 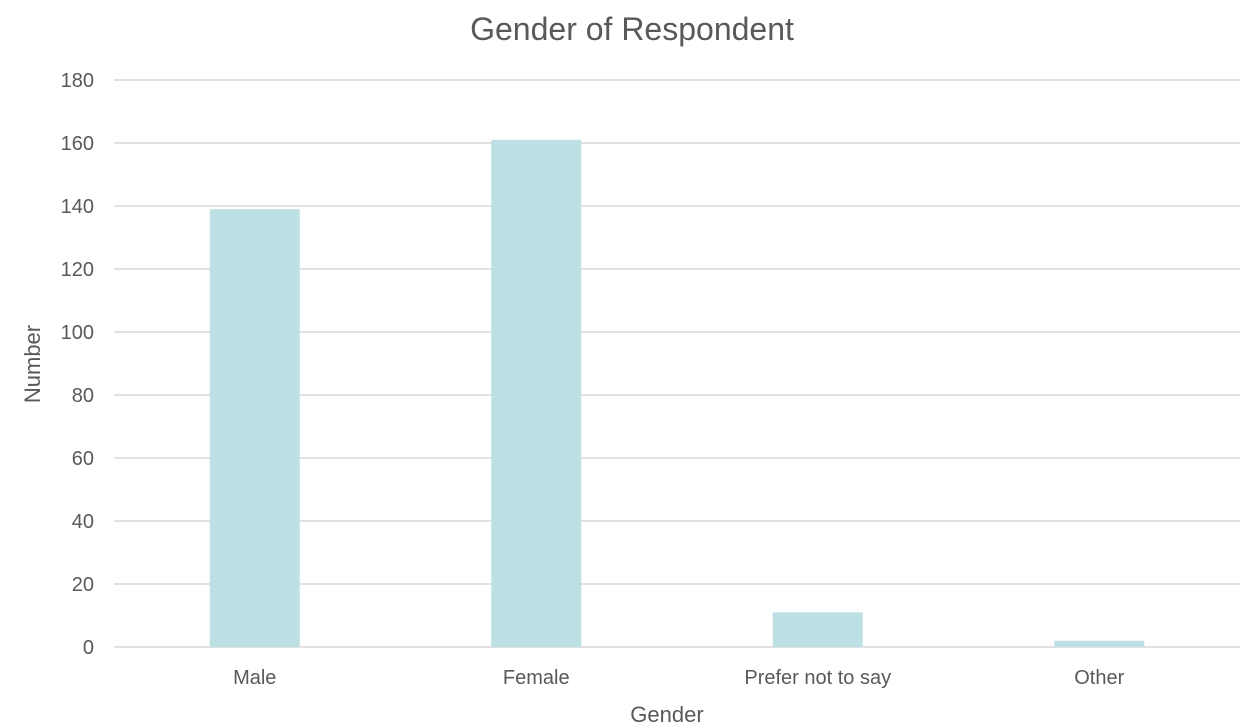 What do you see at coordinates (1099, 678) in the screenshot?
I see `x-tick-label: Other` at bounding box center [1099, 678].